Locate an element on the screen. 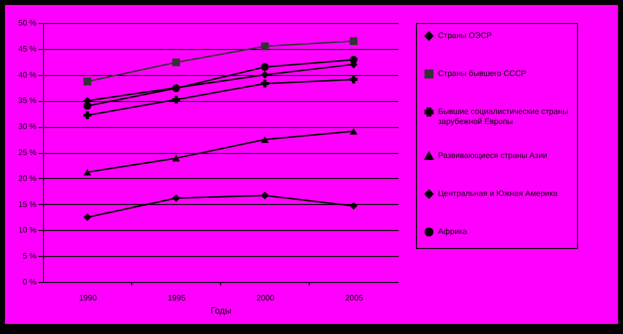 The height and width of the screenshot is (334, 623). y-tick-label: 45 % is located at coordinates (27, 49).